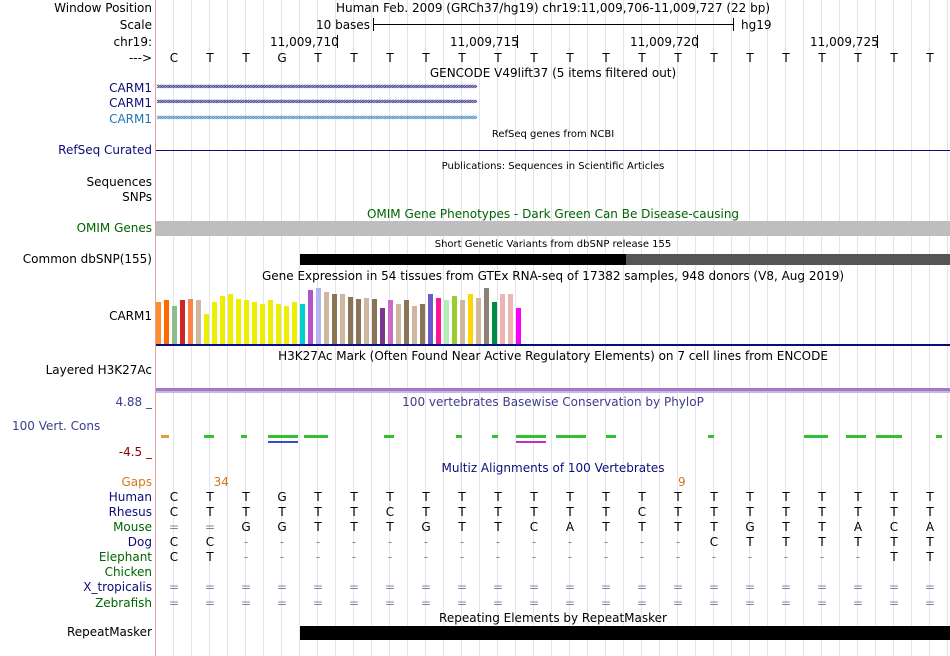 The width and height of the screenshot is (950, 656). Describe the element at coordinates (553, 442) in the screenshot. I see `phylop-conservation-track` at that location.